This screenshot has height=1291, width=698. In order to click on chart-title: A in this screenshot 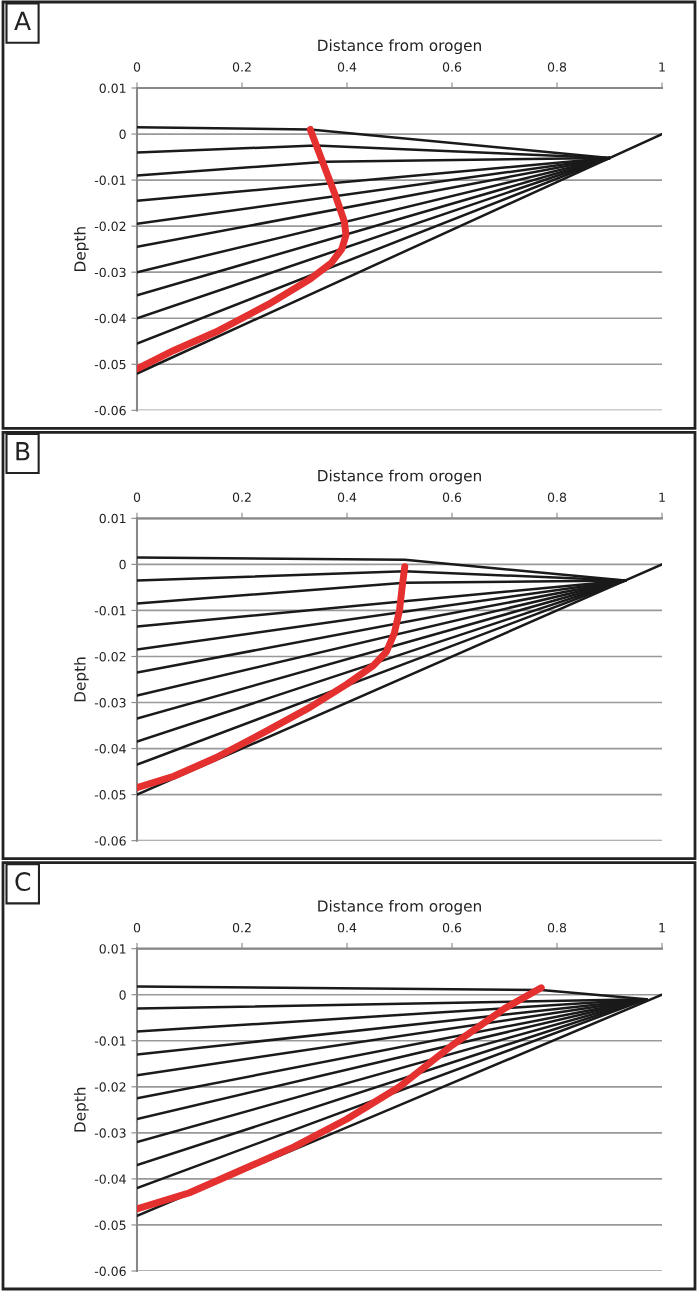, I will do `click(22, 20)`.